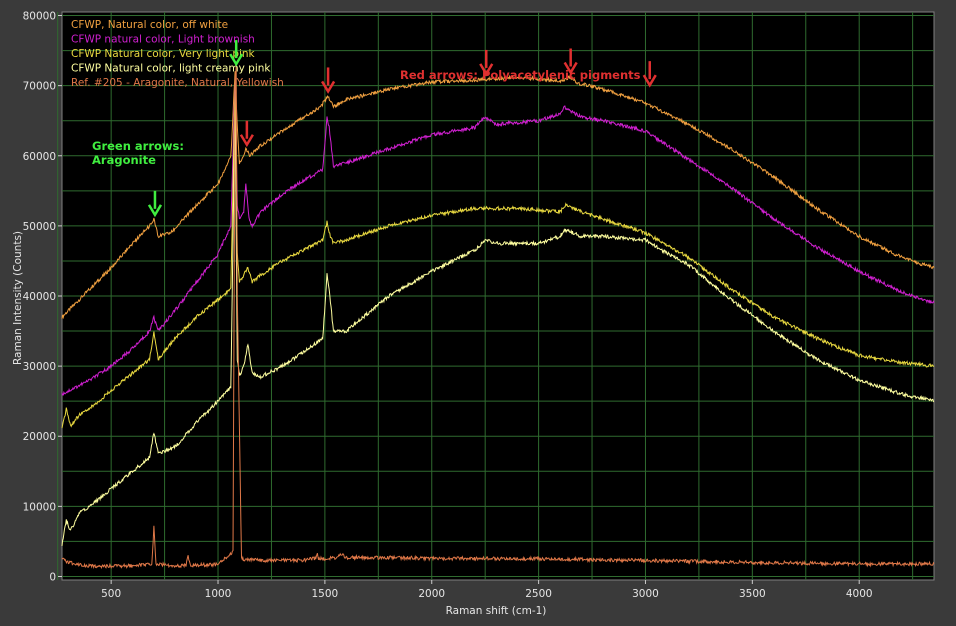  Describe the element at coordinates (39, 507) in the screenshot. I see `y-tick-label: 10000` at that location.